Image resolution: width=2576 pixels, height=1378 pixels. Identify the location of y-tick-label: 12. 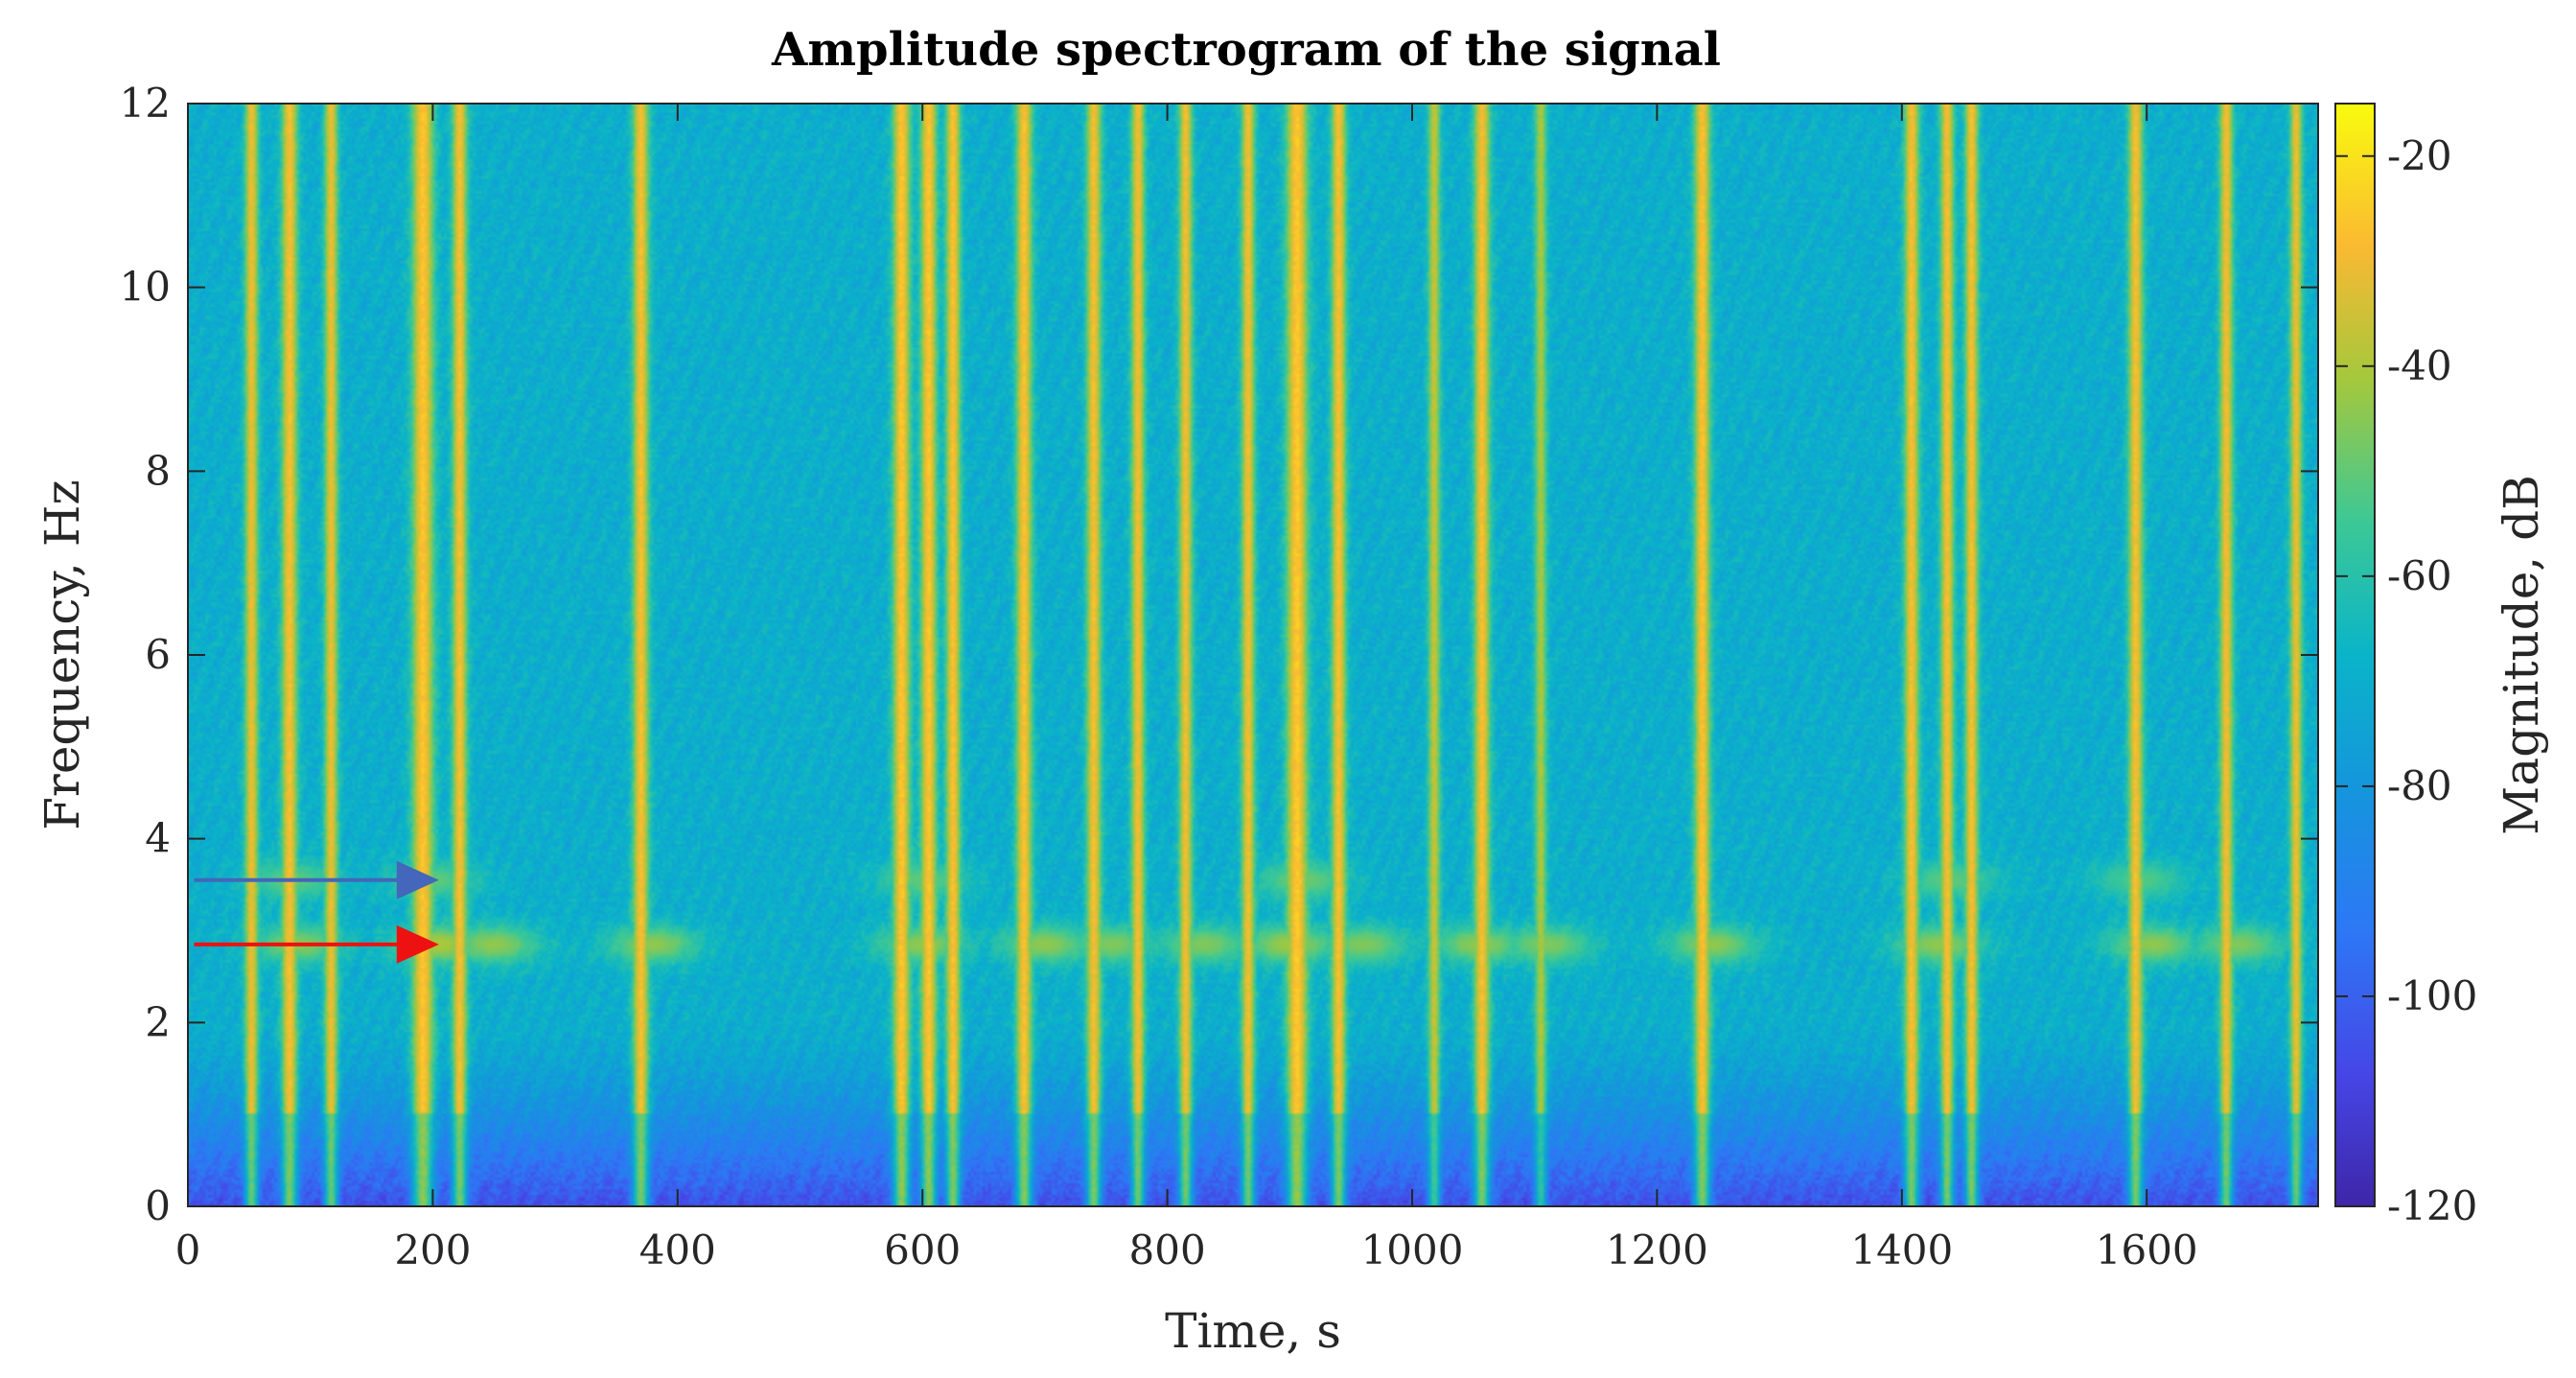
(146, 103).